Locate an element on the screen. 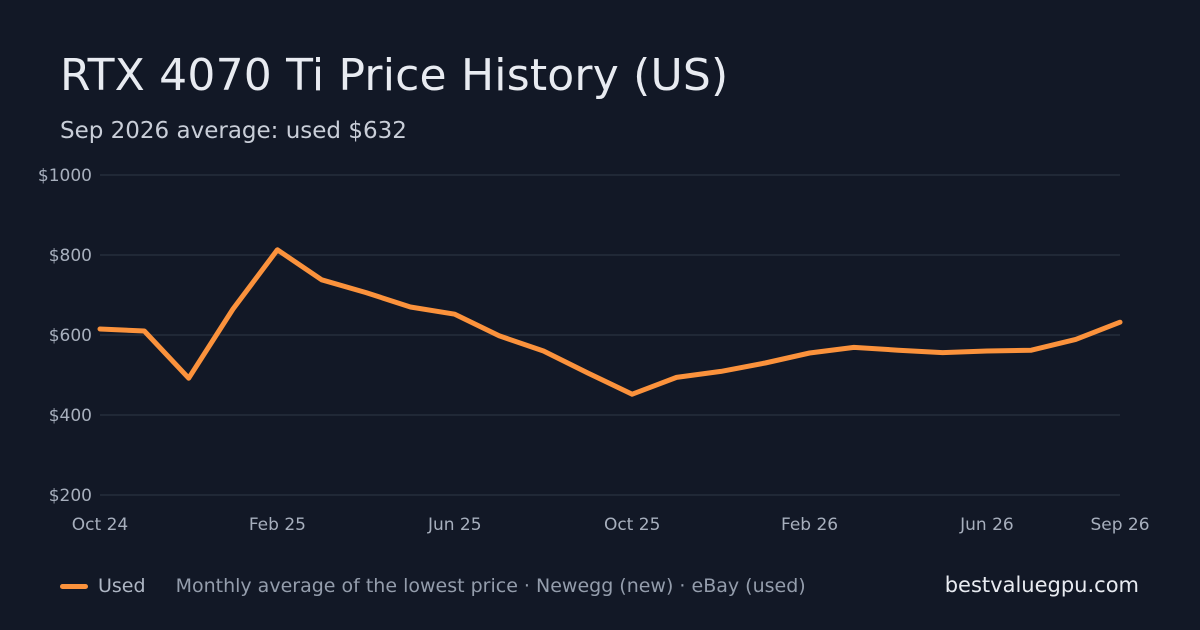 This screenshot has width=1200, height=630. chart-title: RTX 4070 Ti Price History (US) is located at coordinates (394, 75).